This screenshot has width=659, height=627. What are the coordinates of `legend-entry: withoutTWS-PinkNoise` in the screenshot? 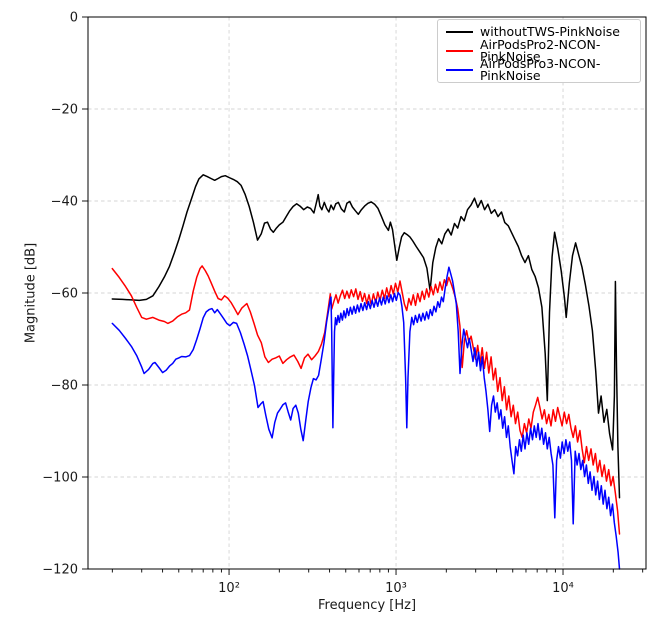 It's located at (539, 32).